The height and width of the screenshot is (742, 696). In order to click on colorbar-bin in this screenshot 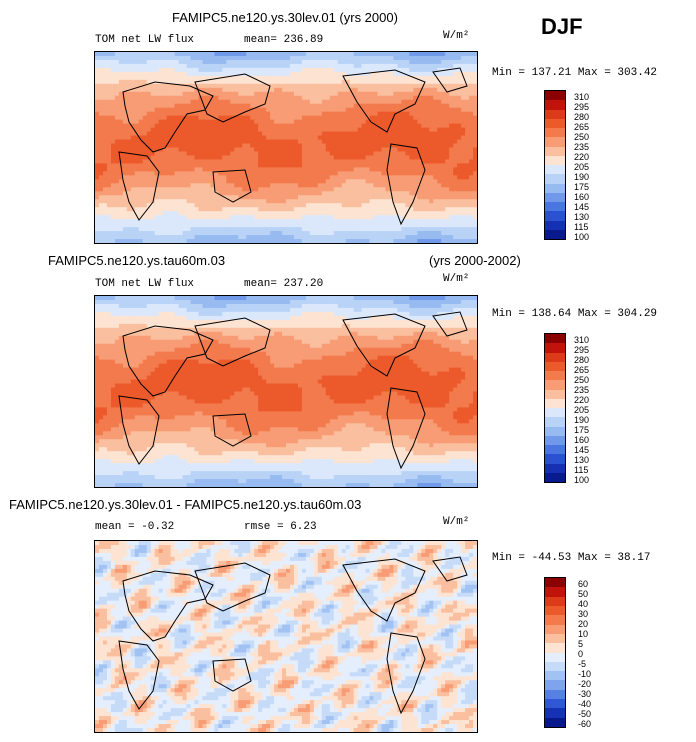, I will do `click(555, 225)`.